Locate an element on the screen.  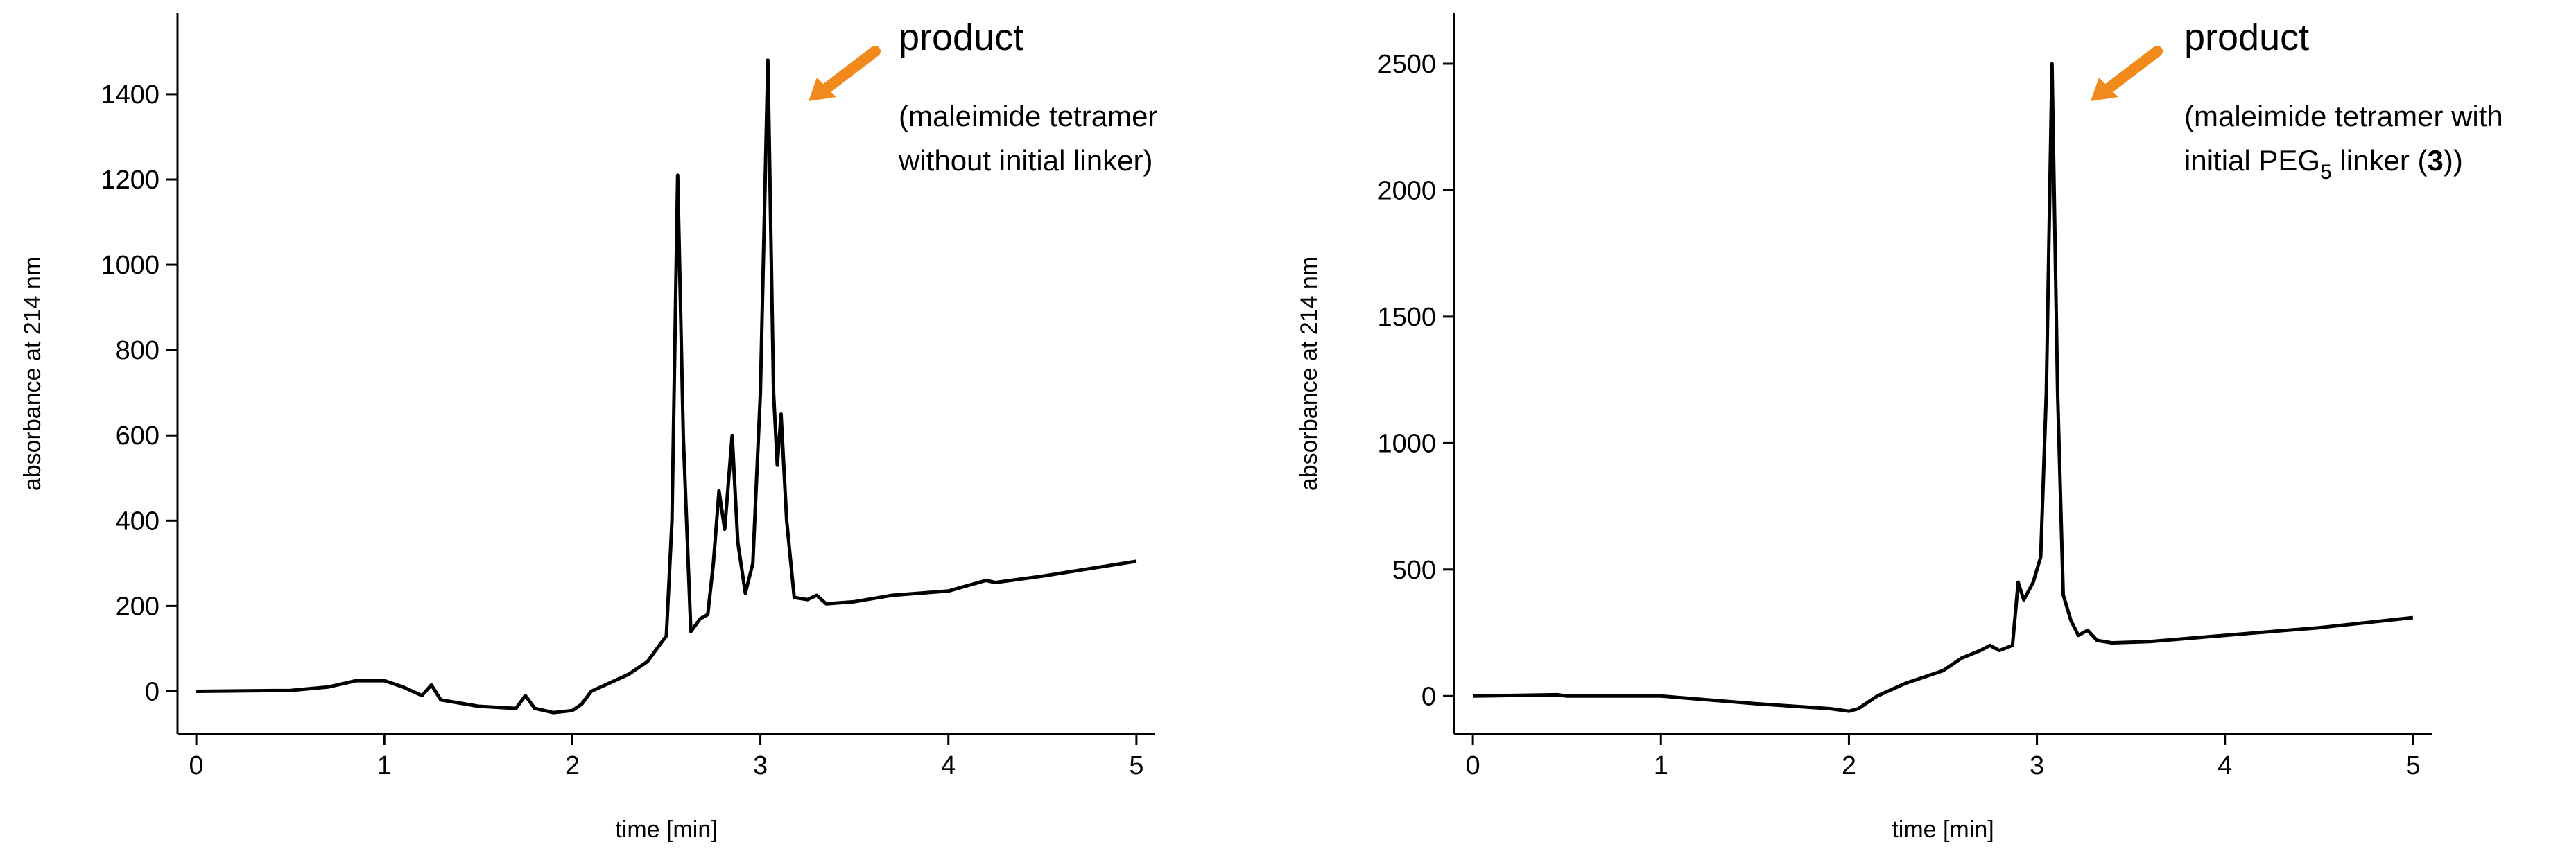
y-tick-label: 1200 is located at coordinates (130, 181).